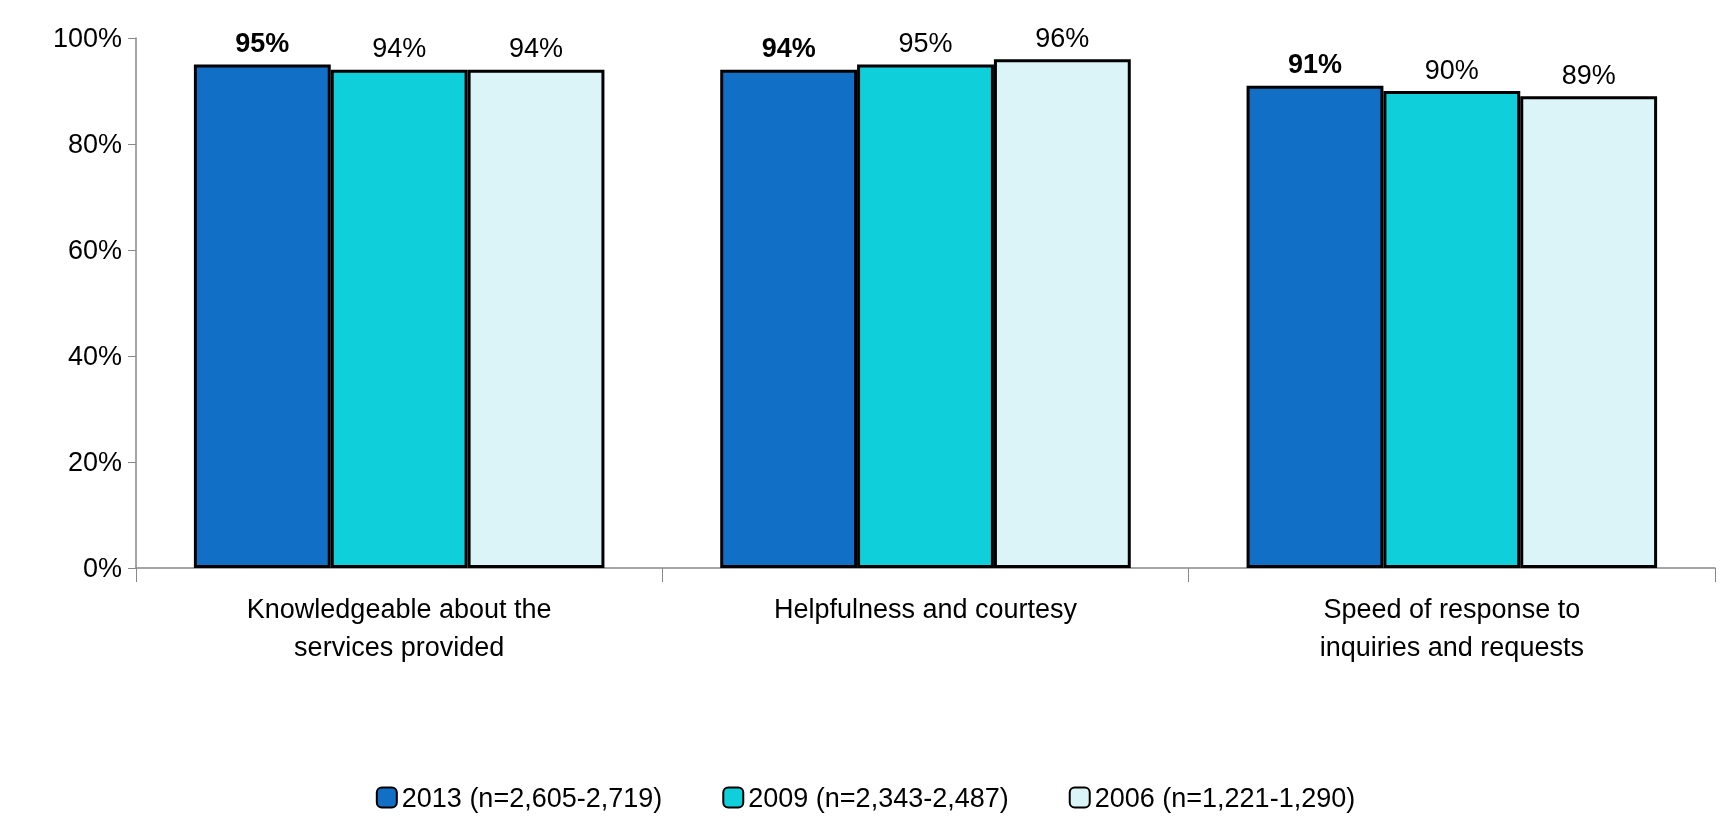 This screenshot has width=1731, height=826. Describe the element at coordinates (1588, 74) in the screenshot. I see `data-label: 89%` at that location.